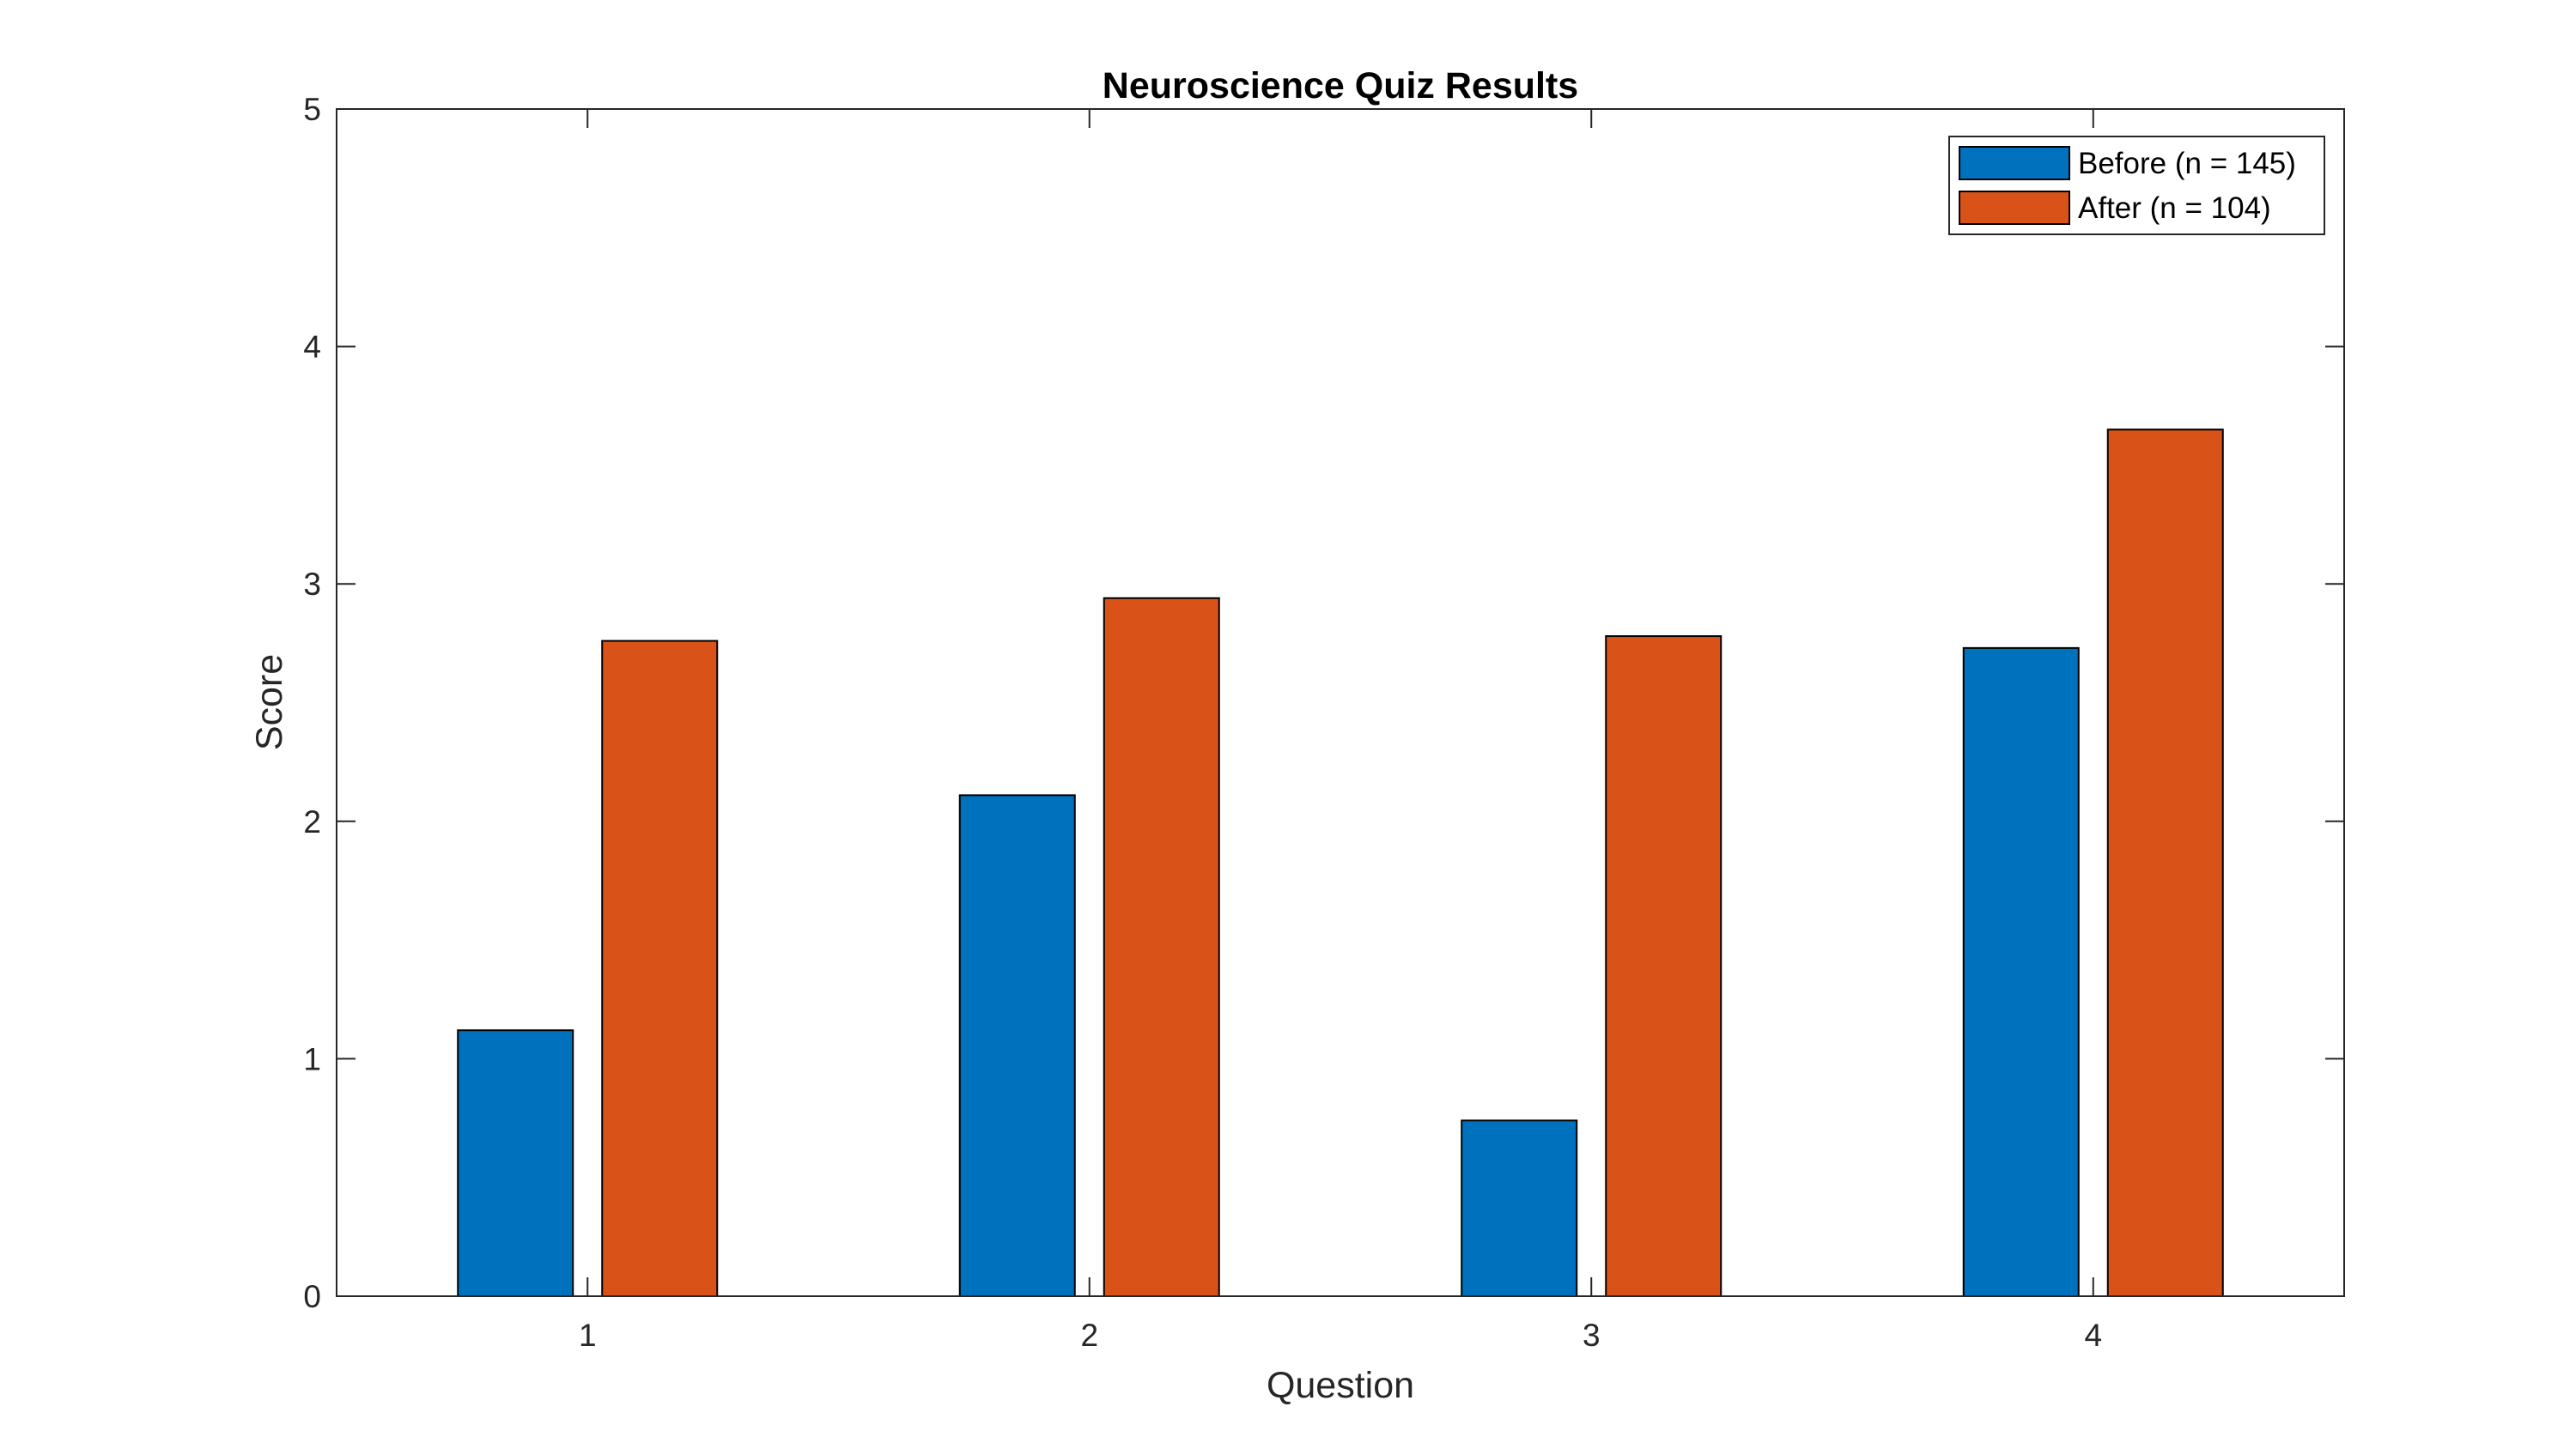  Describe the element at coordinates (1592, 1335) in the screenshot. I see `x-tick-label: 3` at that location.